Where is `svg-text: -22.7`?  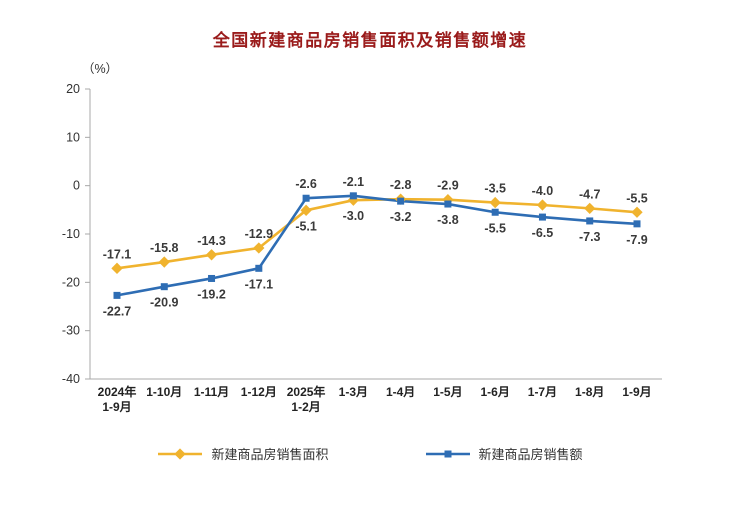 svg-text: -22.7 is located at coordinates (117, 311).